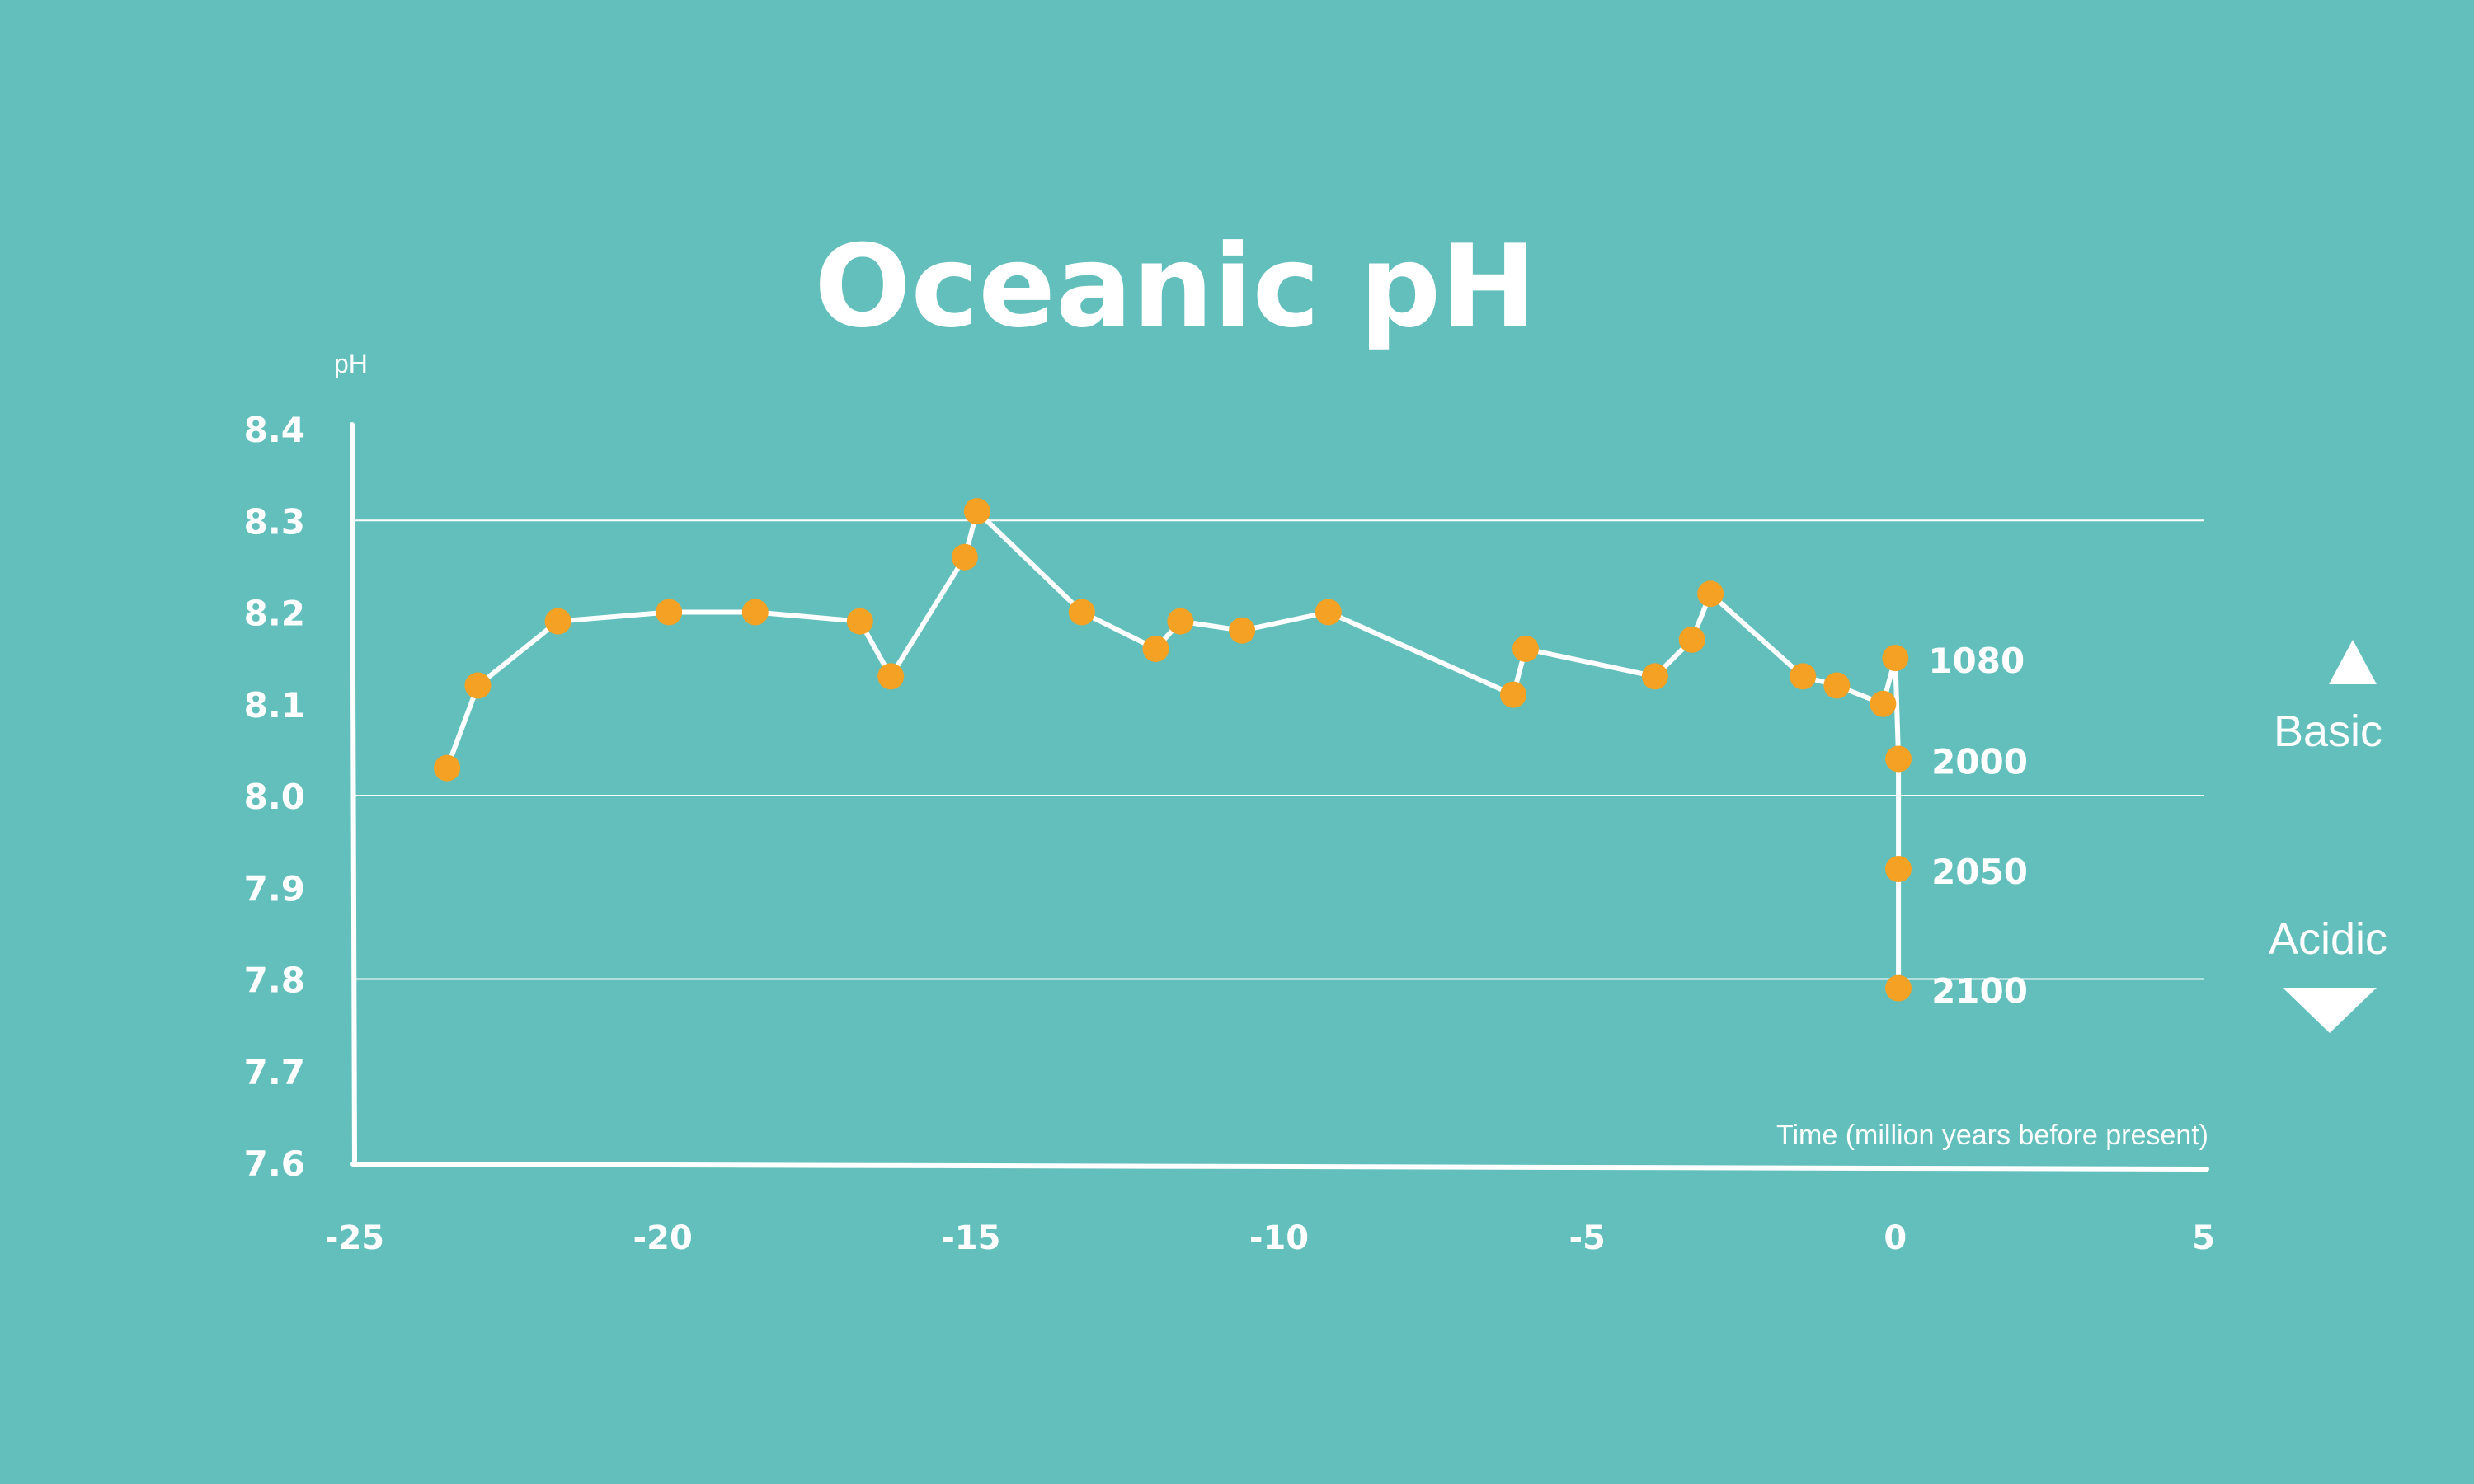 The width and height of the screenshot is (2474, 1484). What do you see at coordinates (1895, 1238) in the screenshot?
I see `x-tick-label: 0` at bounding box center [1895, 1238].